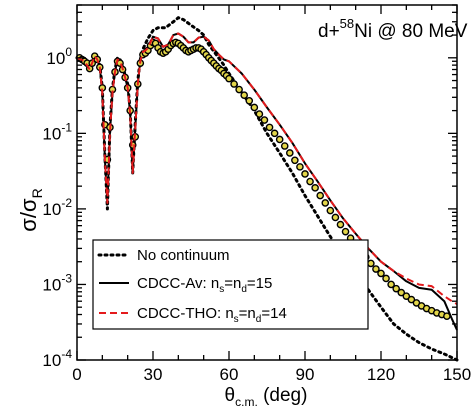 This screenshot has height=406, width=474. Describe the element at coordinates (244, 289) in the screenshot. I see `legend-av-sub2: d` at that location.